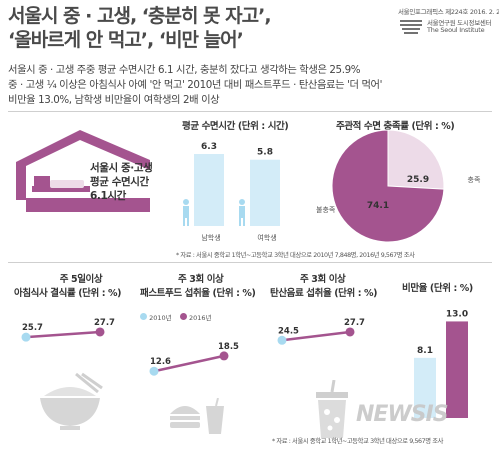 This screenshot has height=452, width=499. I want to click on house-sleep-text: 서울시 중·고생 평균 수면시간 6.1시간, so click(121, 182).